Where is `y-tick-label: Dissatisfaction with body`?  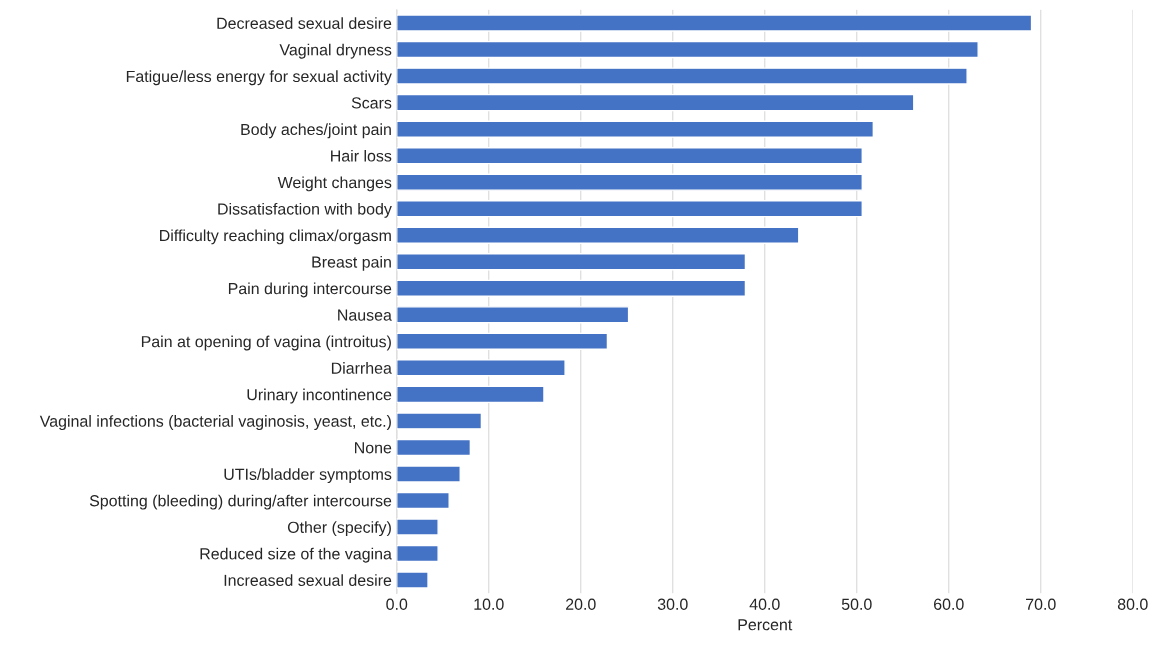
y-tick-label: Dissatisfaction with body is located at coordinates (305, 210).